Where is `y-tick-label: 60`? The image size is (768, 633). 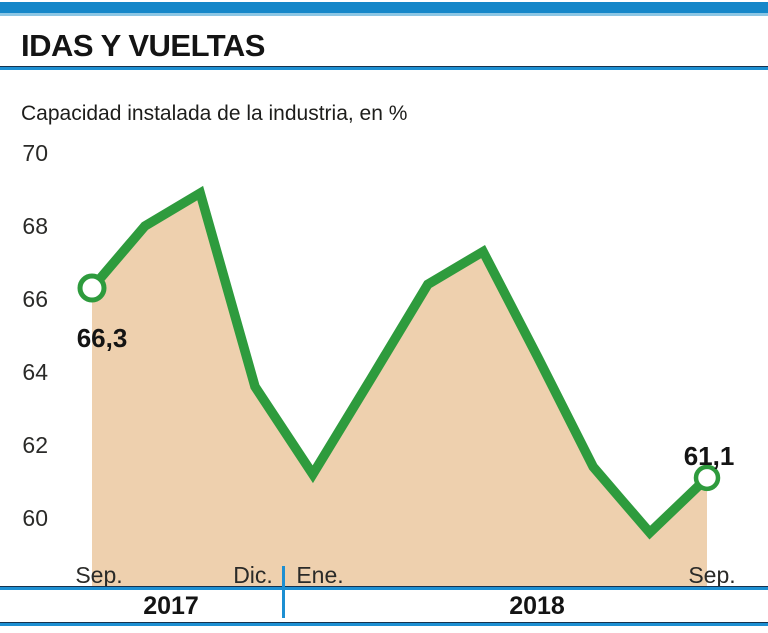 y-tick-label: 60 is located at coordinates (35, 518).